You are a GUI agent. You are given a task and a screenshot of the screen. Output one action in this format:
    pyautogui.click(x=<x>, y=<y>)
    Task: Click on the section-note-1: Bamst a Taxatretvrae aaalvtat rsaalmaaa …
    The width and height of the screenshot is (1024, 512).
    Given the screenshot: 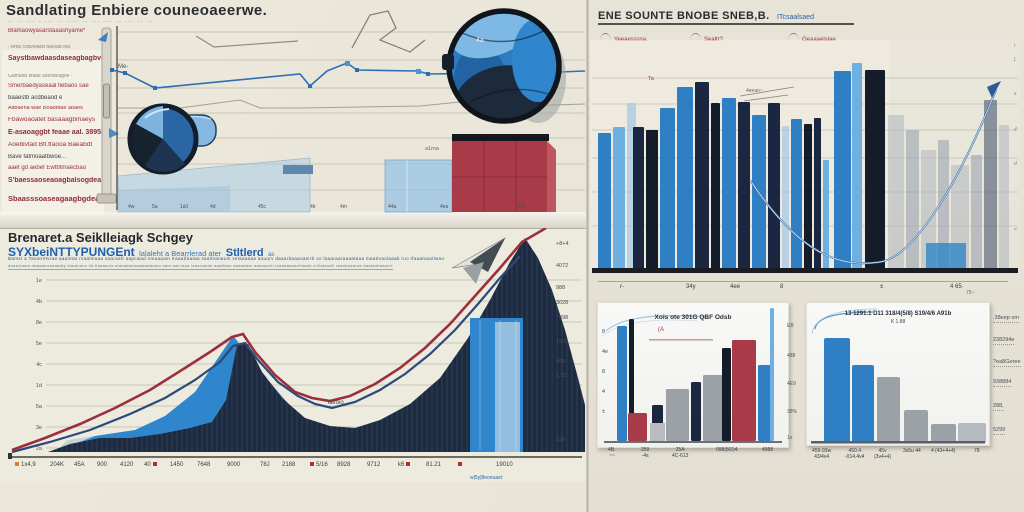 What is the action you would take?
    pyautogui.click(x=226, y=258)
    